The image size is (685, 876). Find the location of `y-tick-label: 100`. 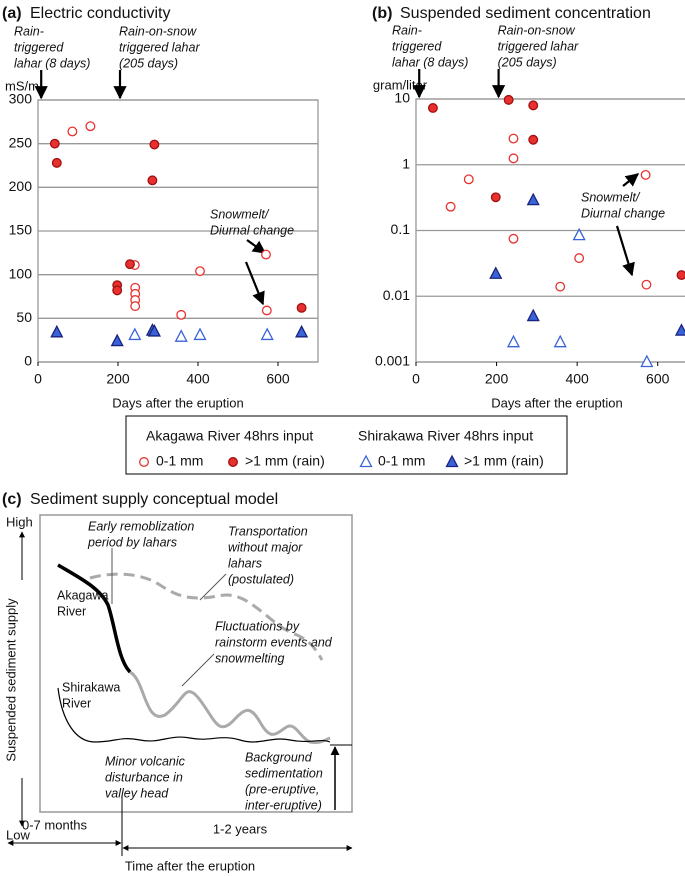

y-tick-label: 100 is located at coordinates (21, 273).